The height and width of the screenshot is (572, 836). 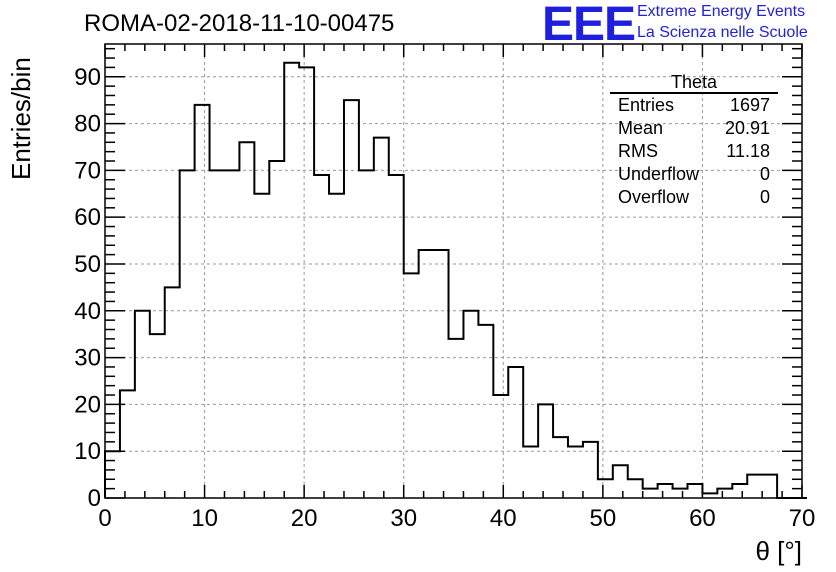 What do you see at coordinates (749, 105) in the screenshot?
I see `stats-value: 1697` at bounding box center [749, 105].